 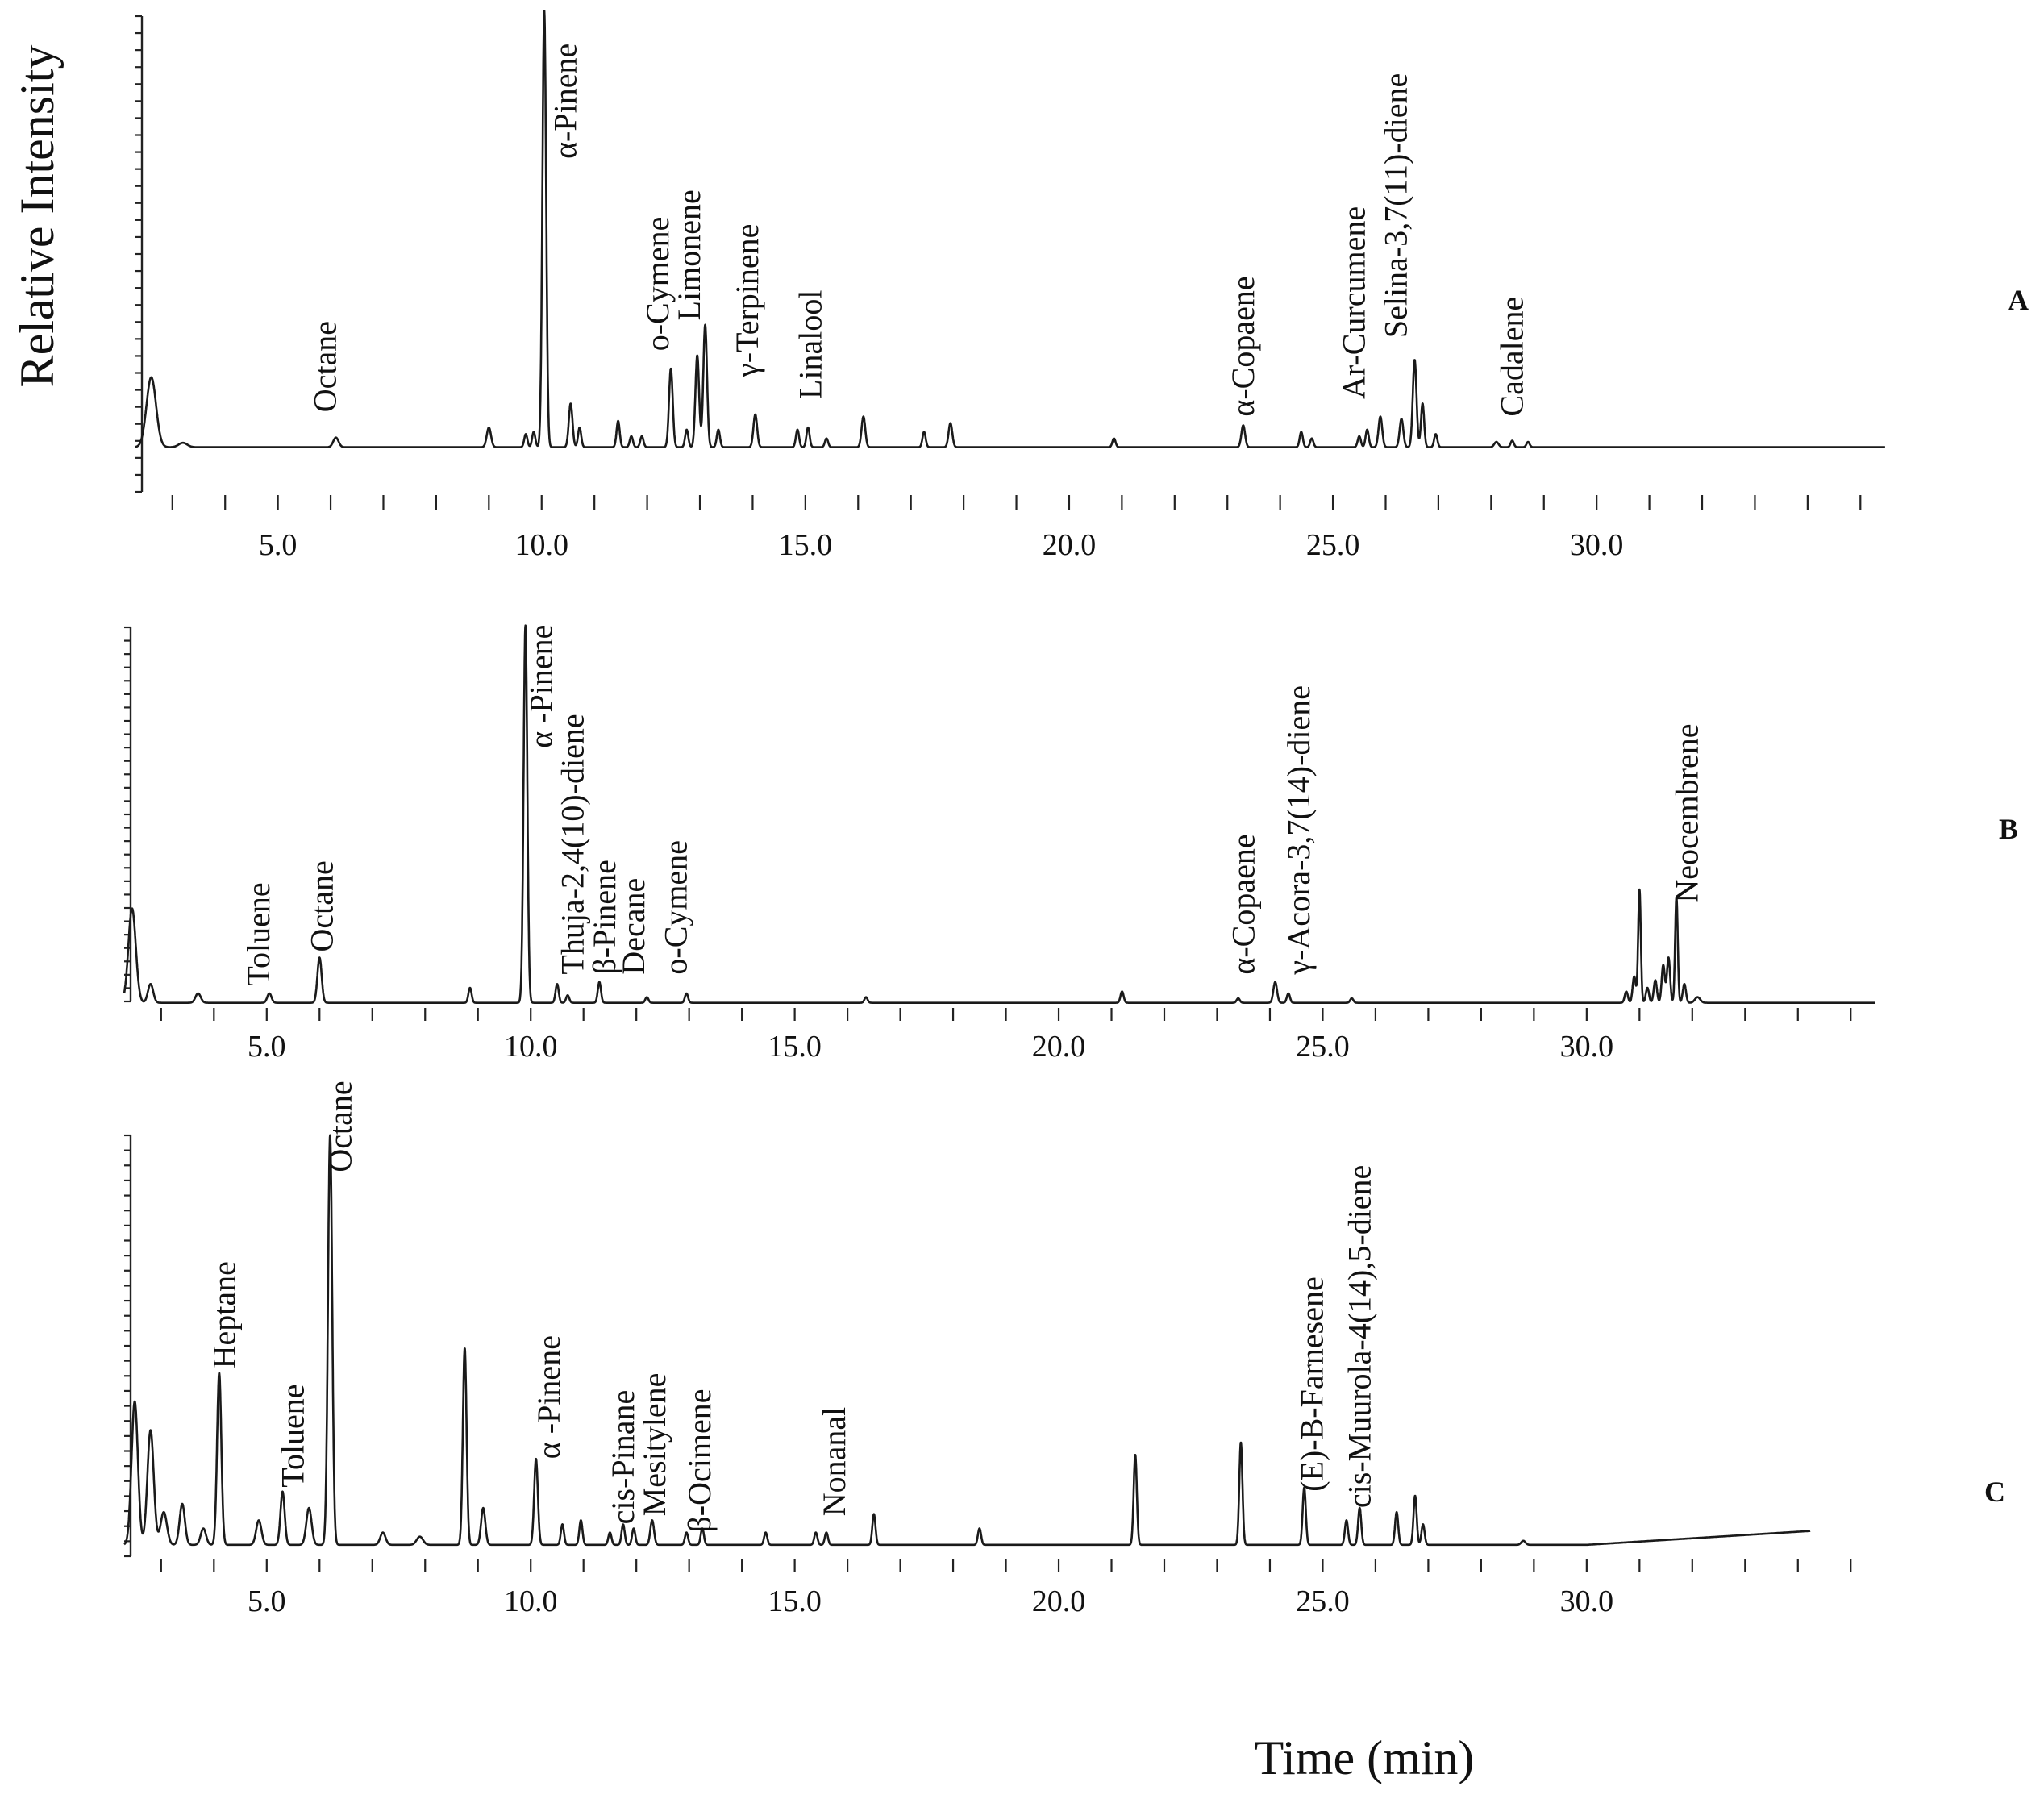 I want to click on peak-label: Heptane, so click(x=224, y=1314).